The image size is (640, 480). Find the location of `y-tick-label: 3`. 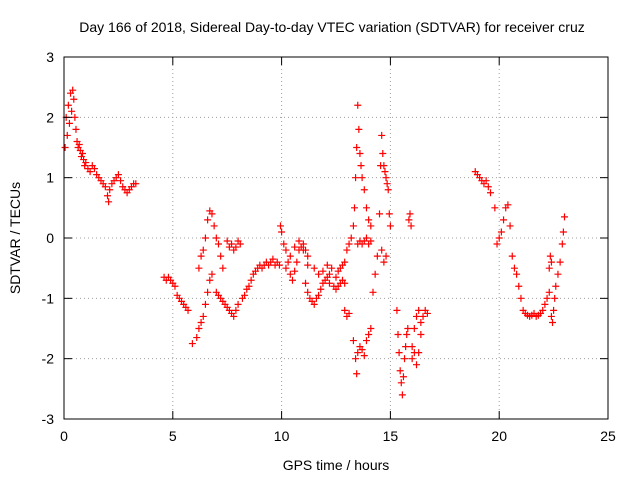

y-tick-label: 3 is located at coordinates (50, 57).